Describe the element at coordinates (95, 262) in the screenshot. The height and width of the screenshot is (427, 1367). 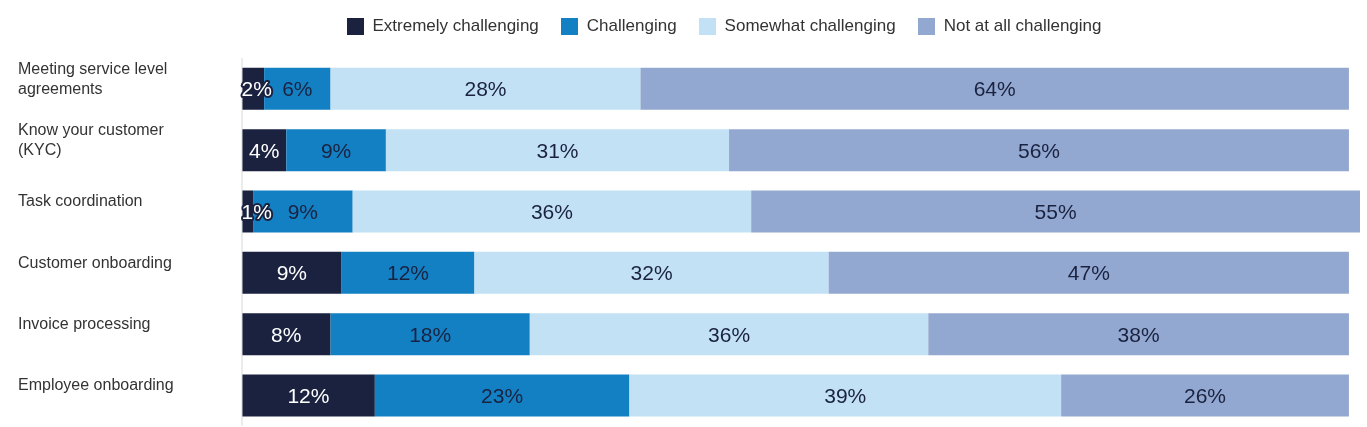
I see `y-tick-label: Customer onboarding` at that location.